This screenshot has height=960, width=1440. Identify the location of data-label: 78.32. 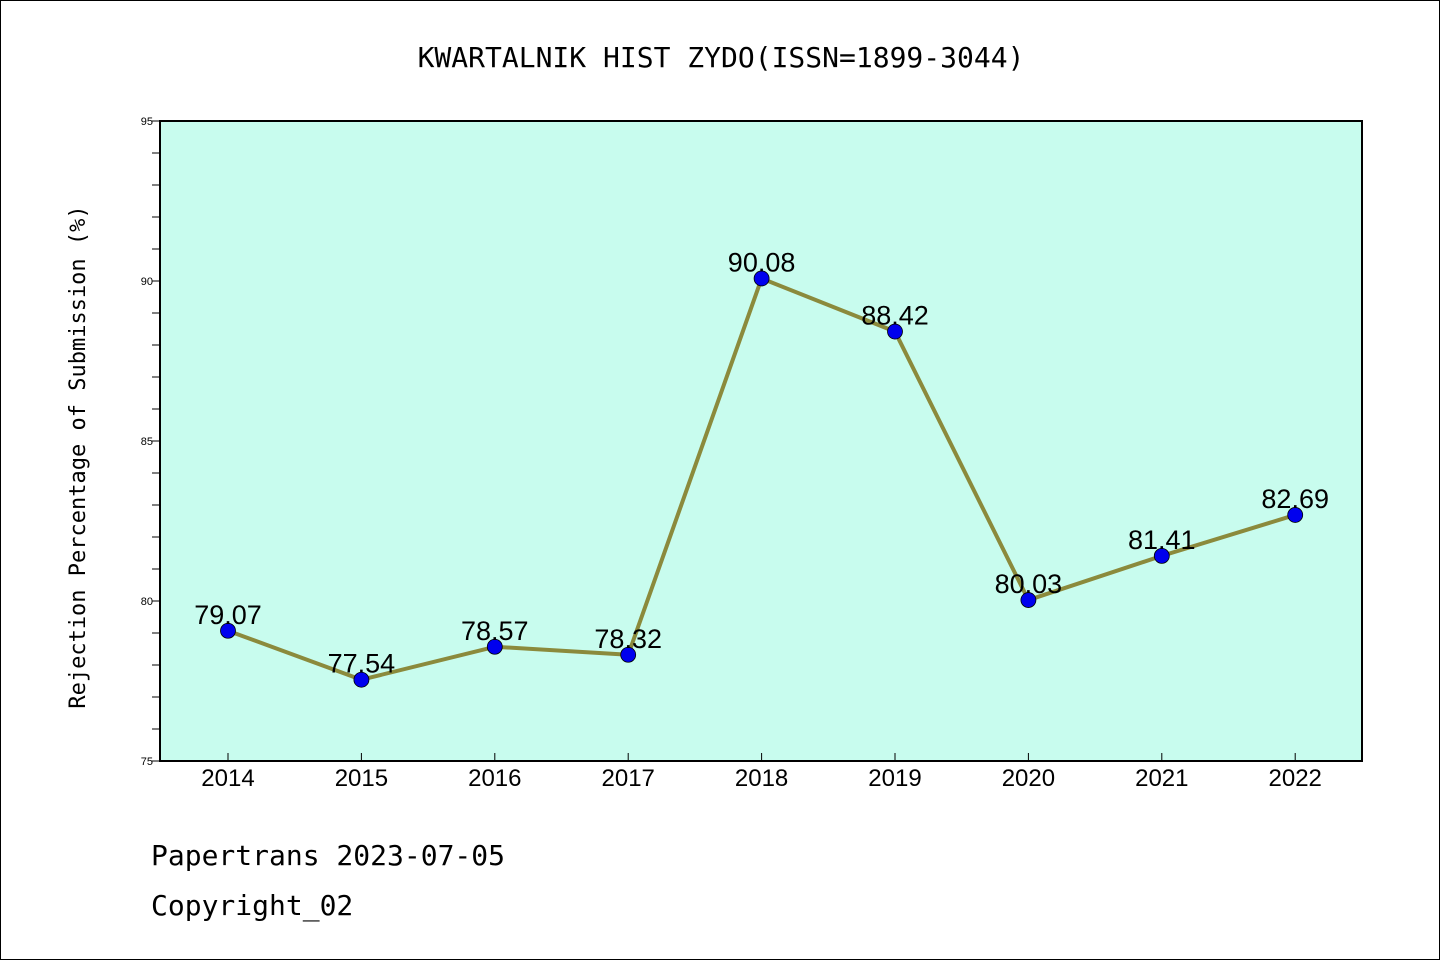
(628, 639).